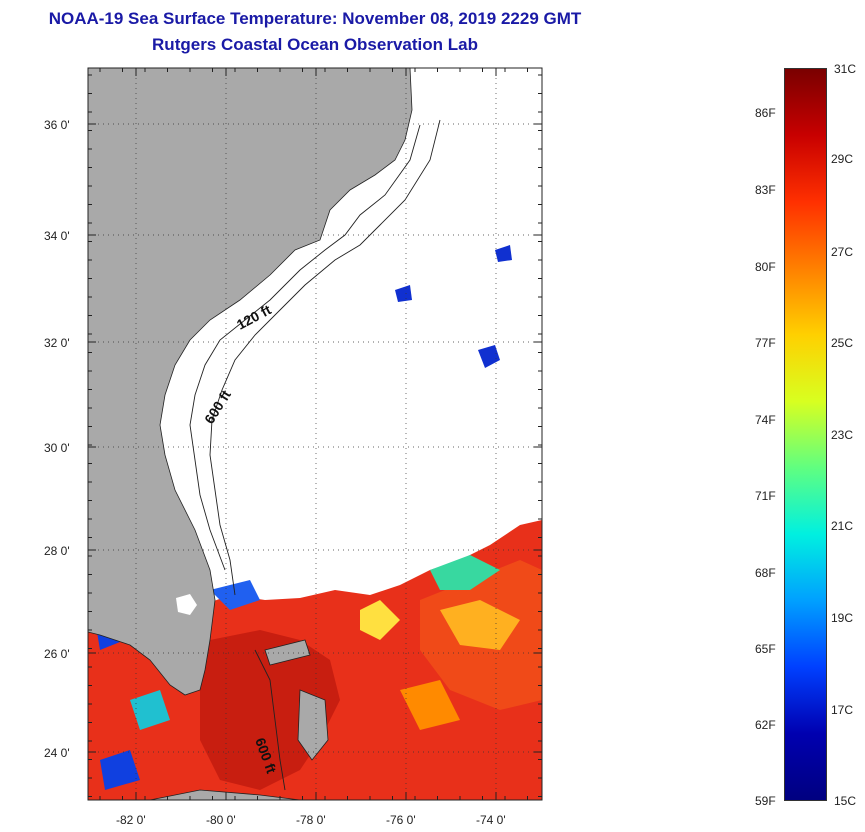  Describe the element at coordinates (270, 720) in the screenshot. I see `contour-600ft-south` at that location.